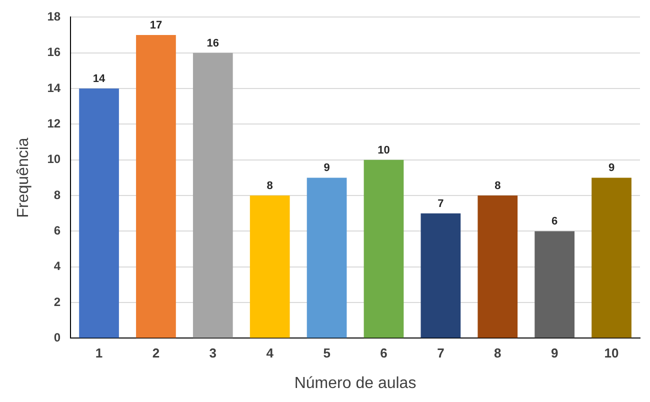 The width and height of the screenshot is (650, 402). I want to click on y-tick-label: 2, so click(57, 301).